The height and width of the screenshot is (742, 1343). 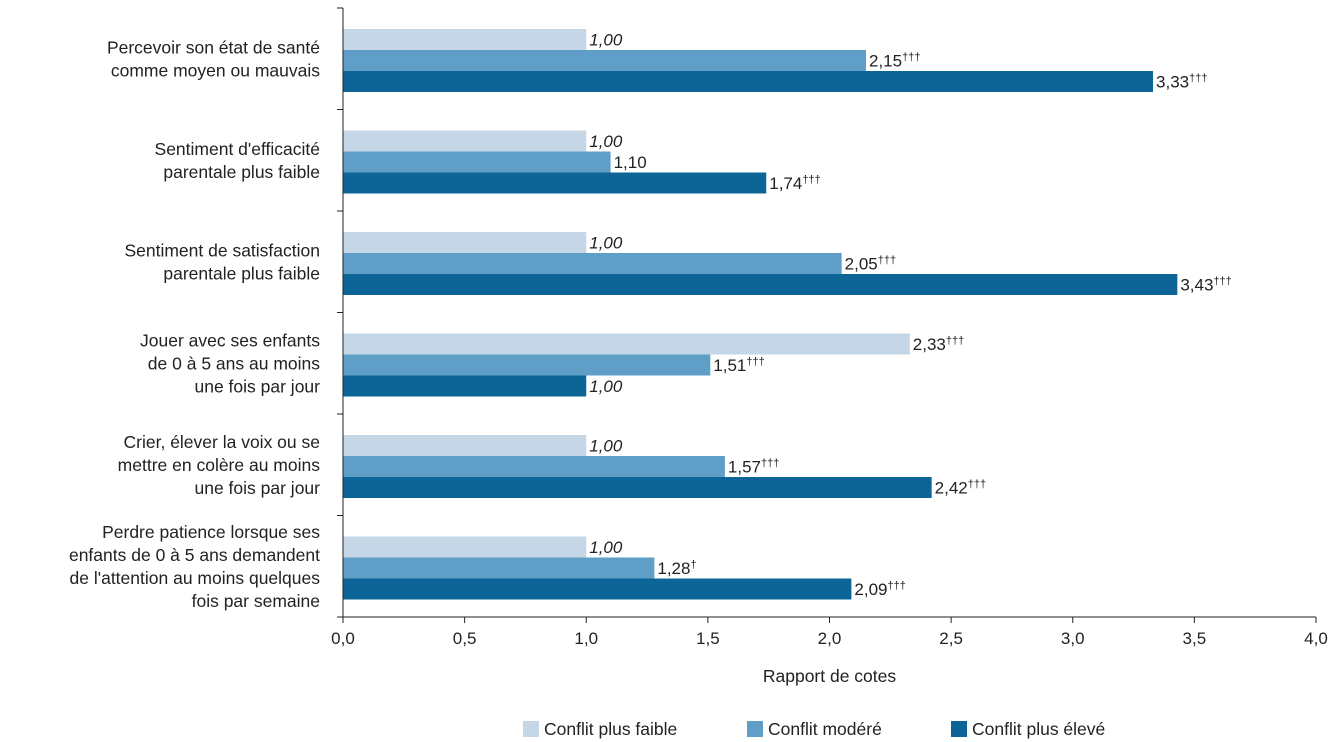 What do you see at coordinates (879, 589) in the screenshot?
I see `data-label: 2,09†††` at bounding box center [879, 589].